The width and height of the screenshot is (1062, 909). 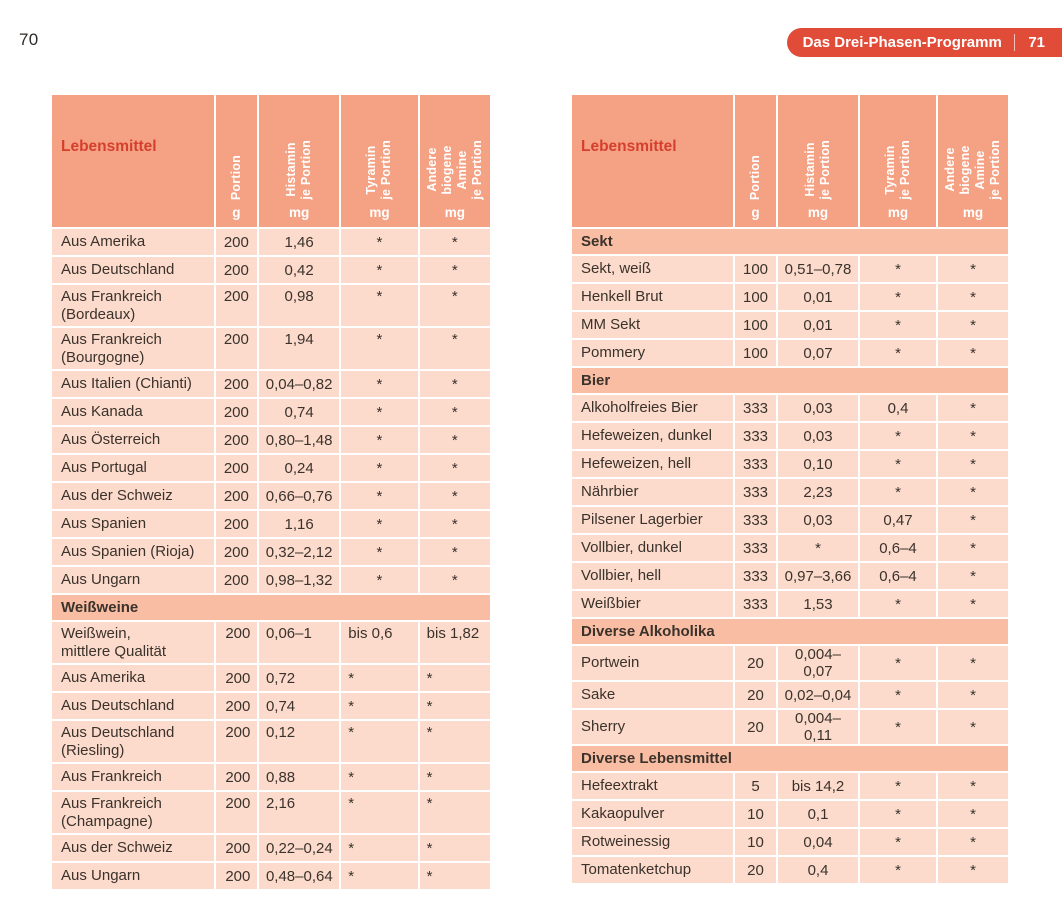 What do you see at coordinates (898, 520) in the screenshot?
I see `tyramin-cell: 0,47` at bounding box center [898, 520].